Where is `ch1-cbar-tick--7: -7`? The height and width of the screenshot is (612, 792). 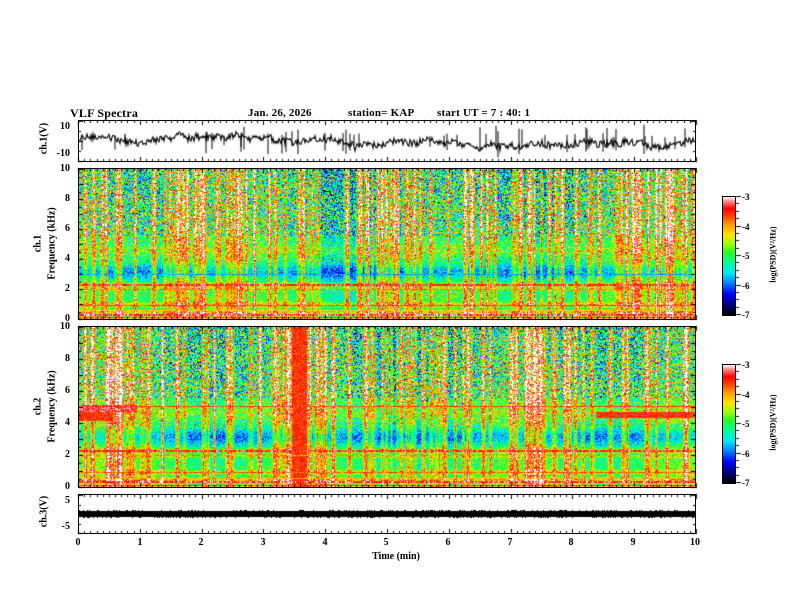 ch1-cbar-tick--7: -7 is located at coordinates (746, 315).